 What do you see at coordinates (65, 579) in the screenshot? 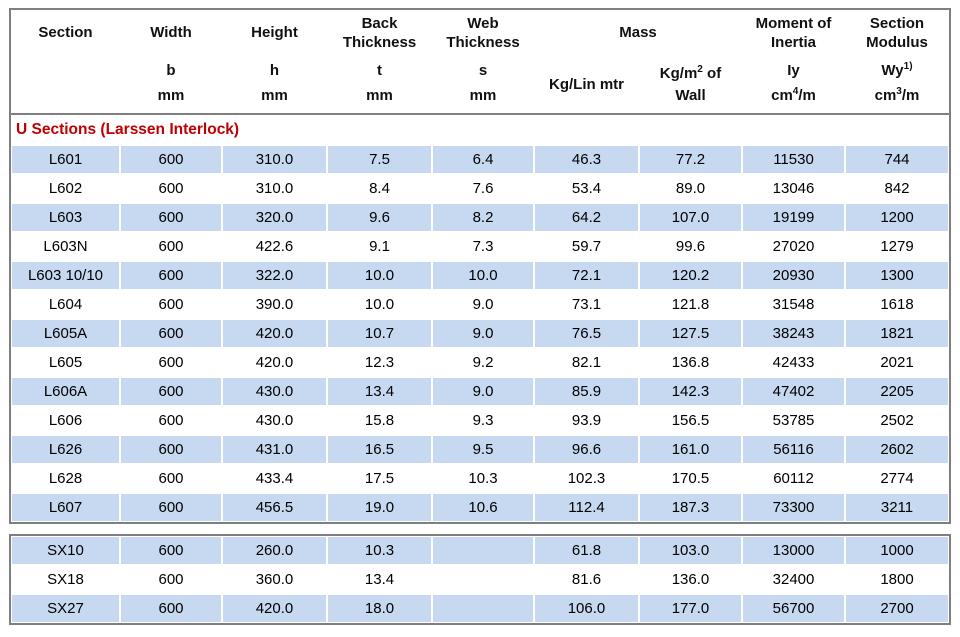
I see `cell-section: SX18` at bounding box center [65, 579].